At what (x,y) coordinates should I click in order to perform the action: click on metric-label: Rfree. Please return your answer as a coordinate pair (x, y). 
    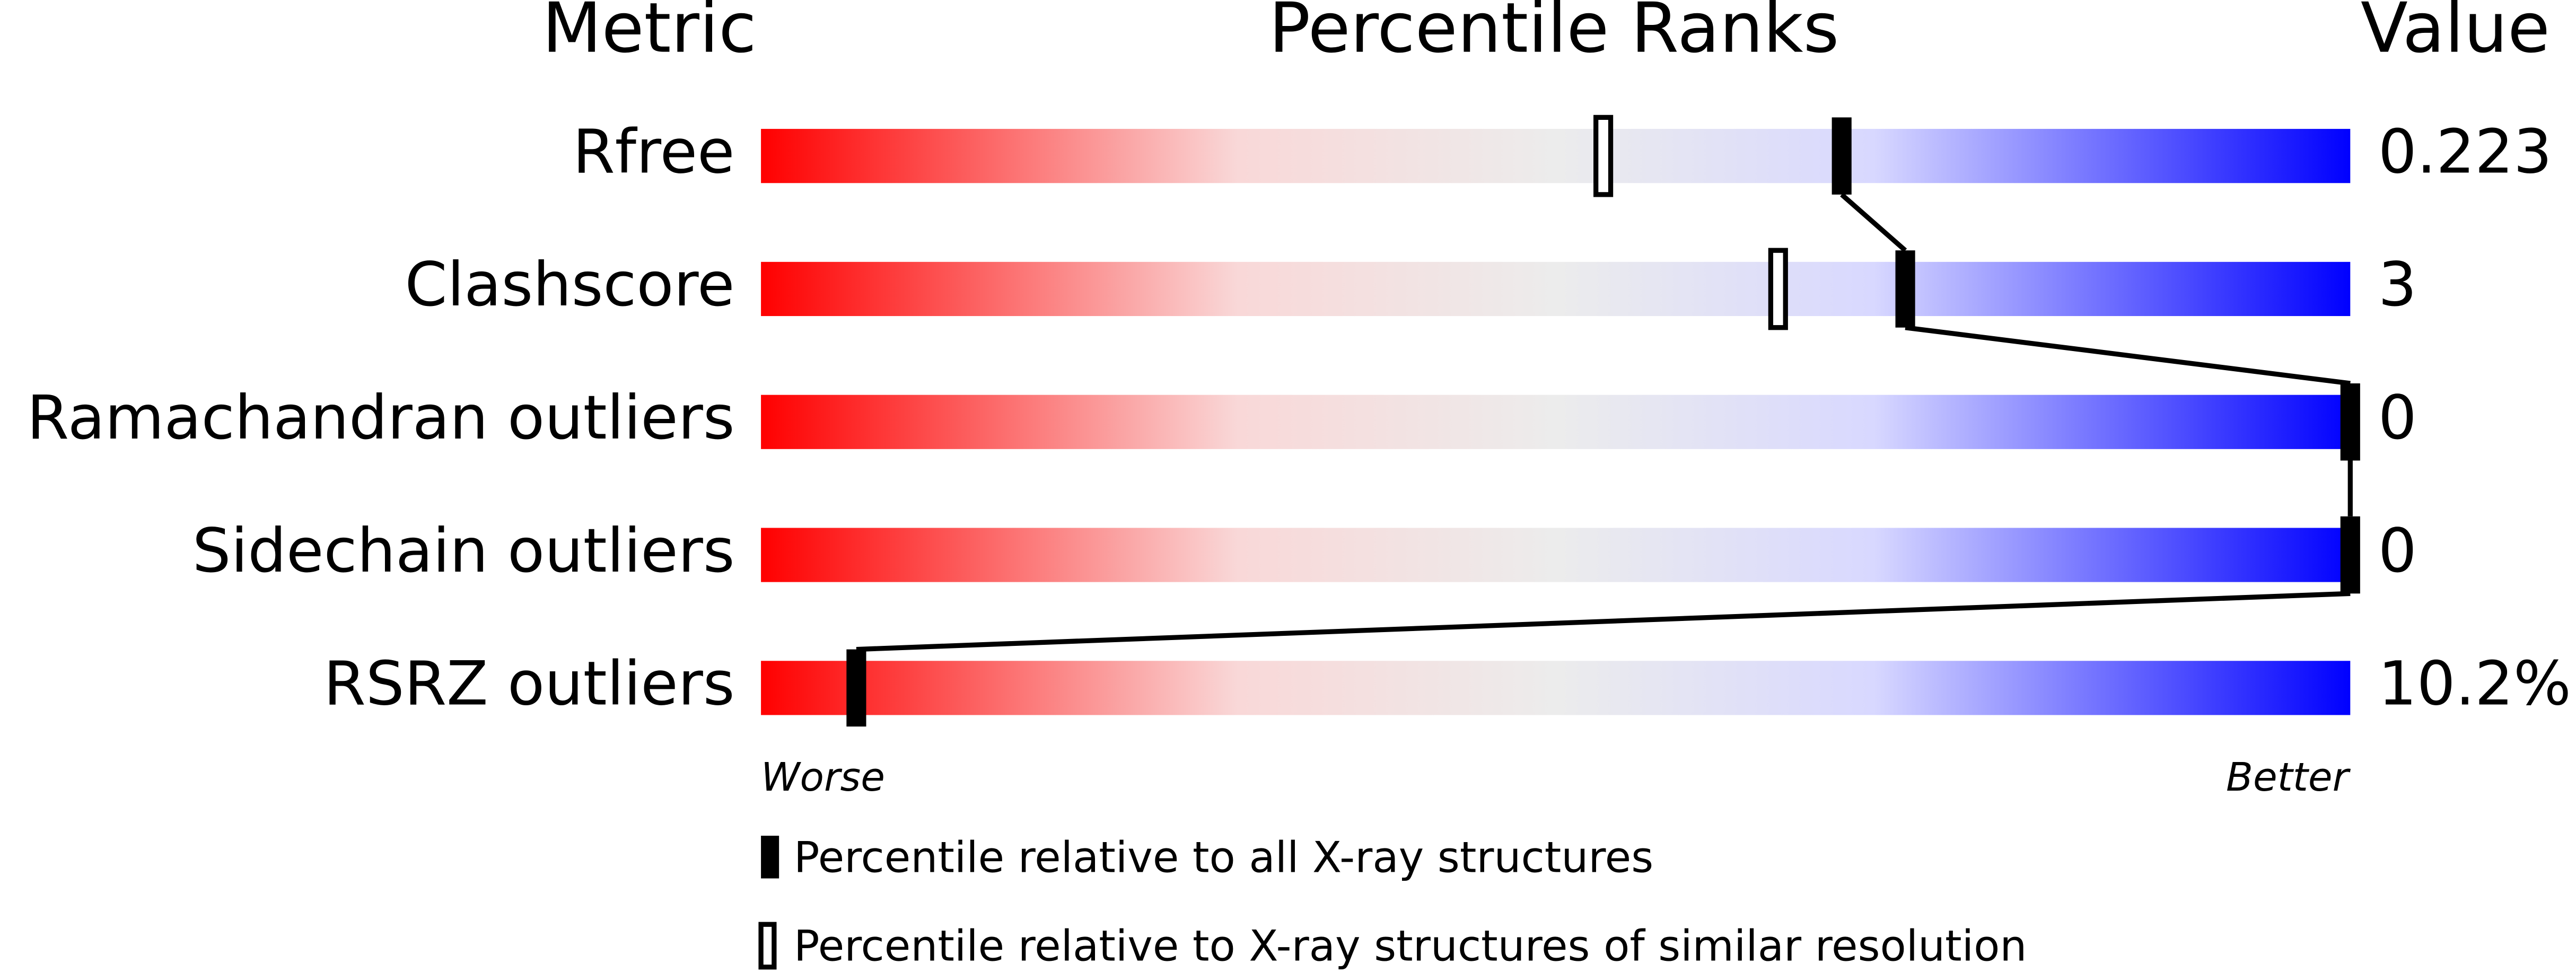
    Looking at the image, I should click on (653, 152).